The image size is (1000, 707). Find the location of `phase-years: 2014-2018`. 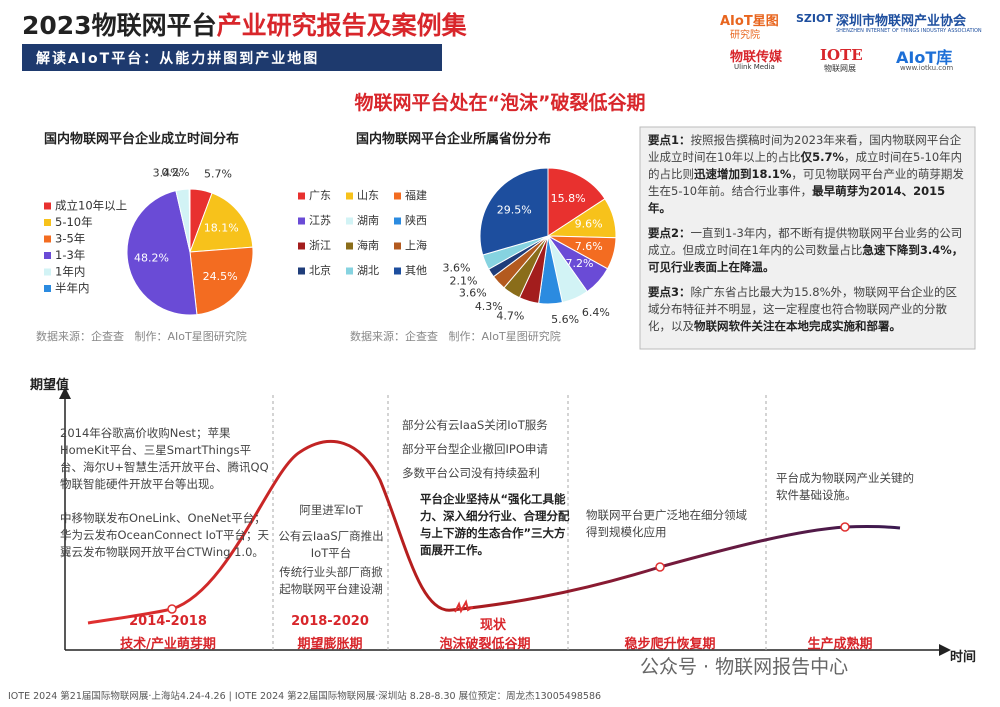

phase-years: 2014-2018 is located at coordinates (168, 621).